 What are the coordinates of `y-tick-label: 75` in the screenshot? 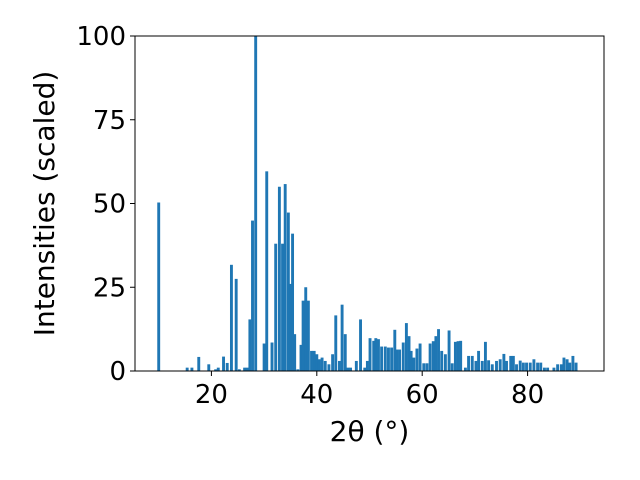 It's located at (109, 121).